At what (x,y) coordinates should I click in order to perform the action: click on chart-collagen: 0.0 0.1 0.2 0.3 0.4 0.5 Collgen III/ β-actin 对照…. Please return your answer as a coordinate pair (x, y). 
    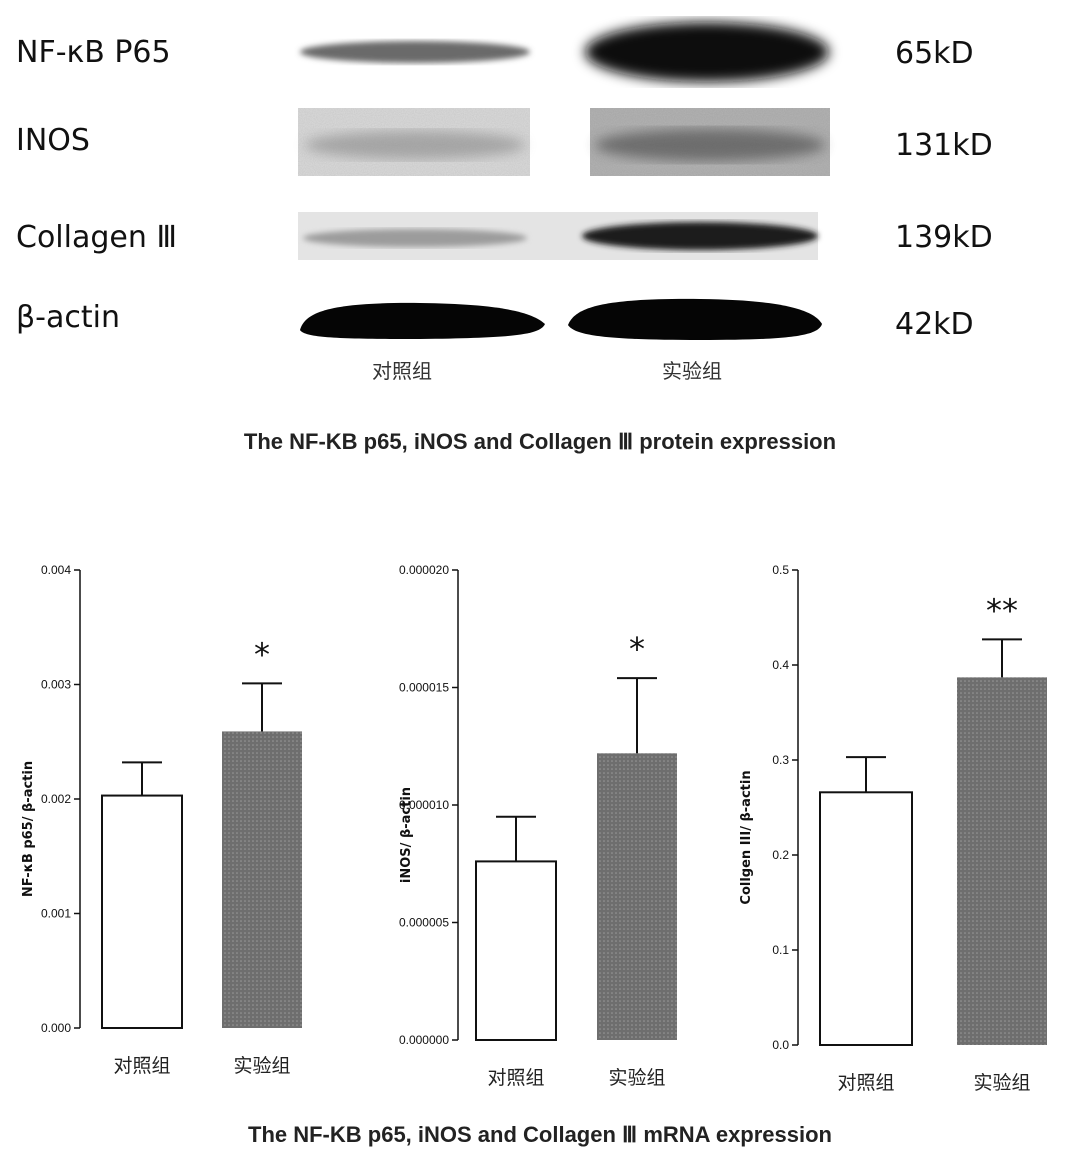
    Looking at the image, I should click on (893, 828).